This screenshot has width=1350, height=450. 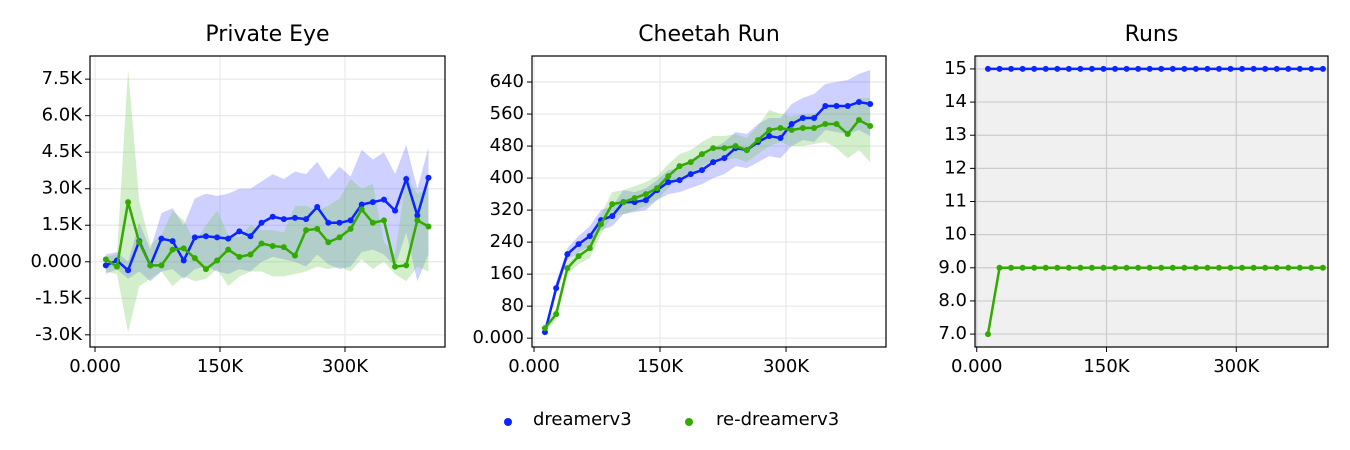 I want to click on chart-title: Private Eye, so click(x=267, y=34).